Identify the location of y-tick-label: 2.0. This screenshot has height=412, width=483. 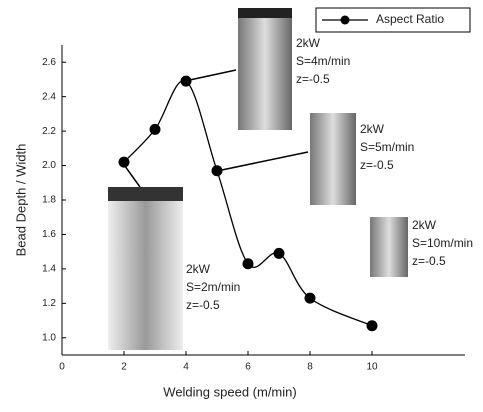
(49, 165).